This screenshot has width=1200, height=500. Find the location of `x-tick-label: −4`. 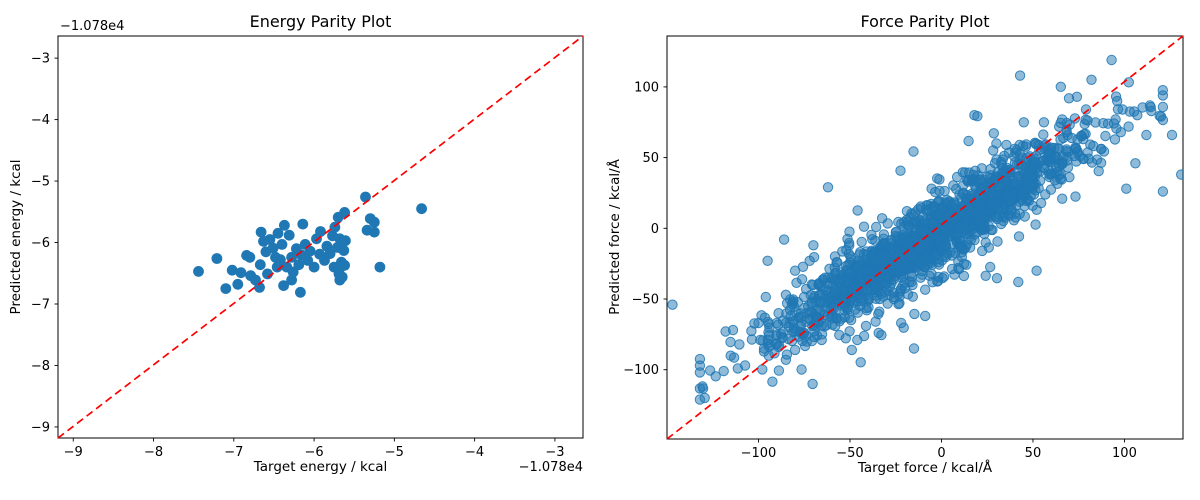

x-tick-label: −4 is located at coordinates (474, 452).